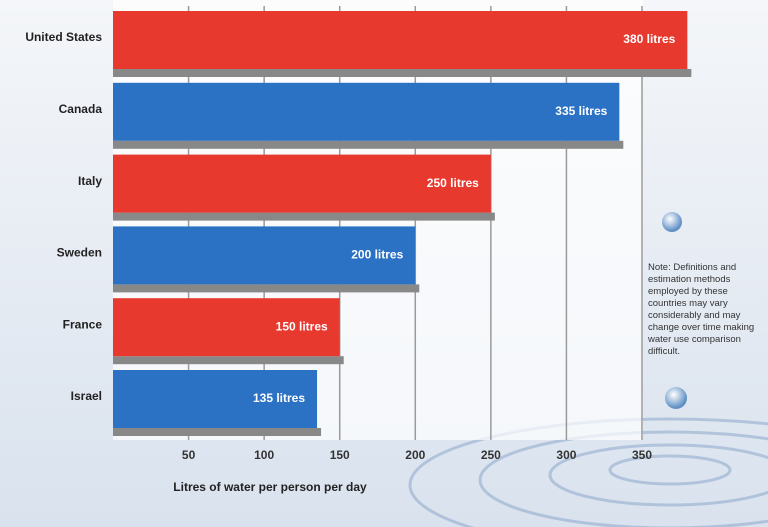  What do you see at coordinates (86, 396) in the screenshot?
I see `y-tick-label: Israel` at bounding box center [86, 396].